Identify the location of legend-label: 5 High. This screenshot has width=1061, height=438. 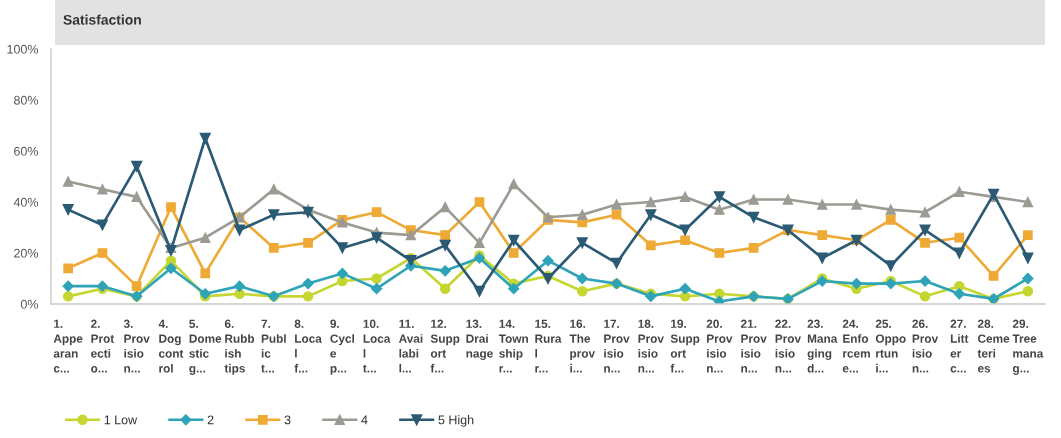
(456, 421).